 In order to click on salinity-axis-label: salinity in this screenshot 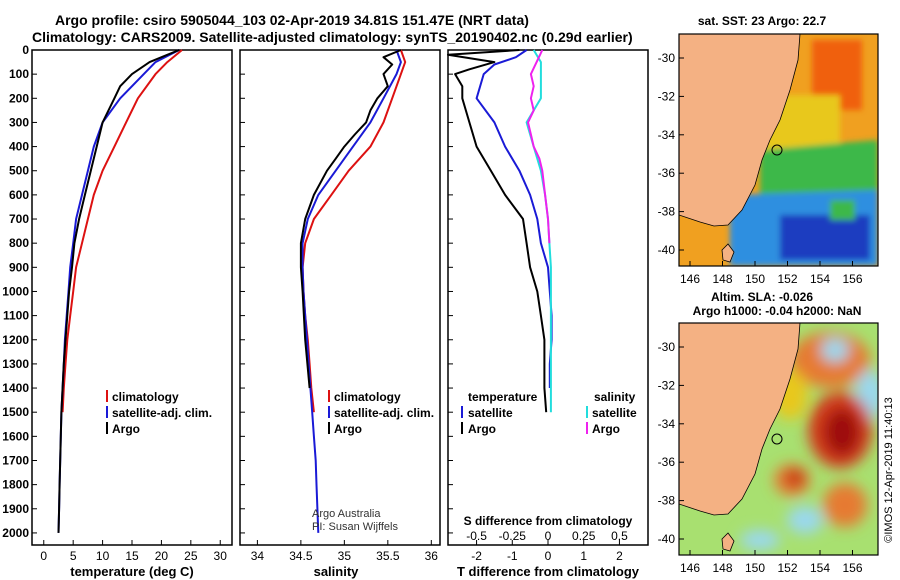, I will do `click(337, 571)`.